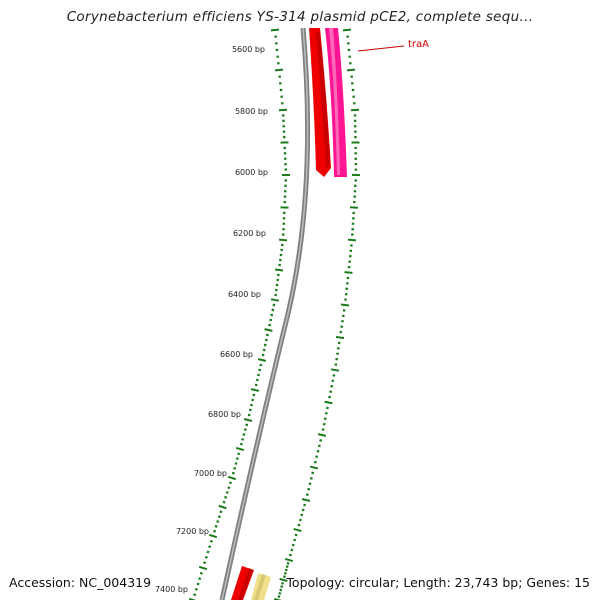  Describe the element at coordinates (171, 589) in the screenshot. I see `tick-label: 7400 bp` at that location.